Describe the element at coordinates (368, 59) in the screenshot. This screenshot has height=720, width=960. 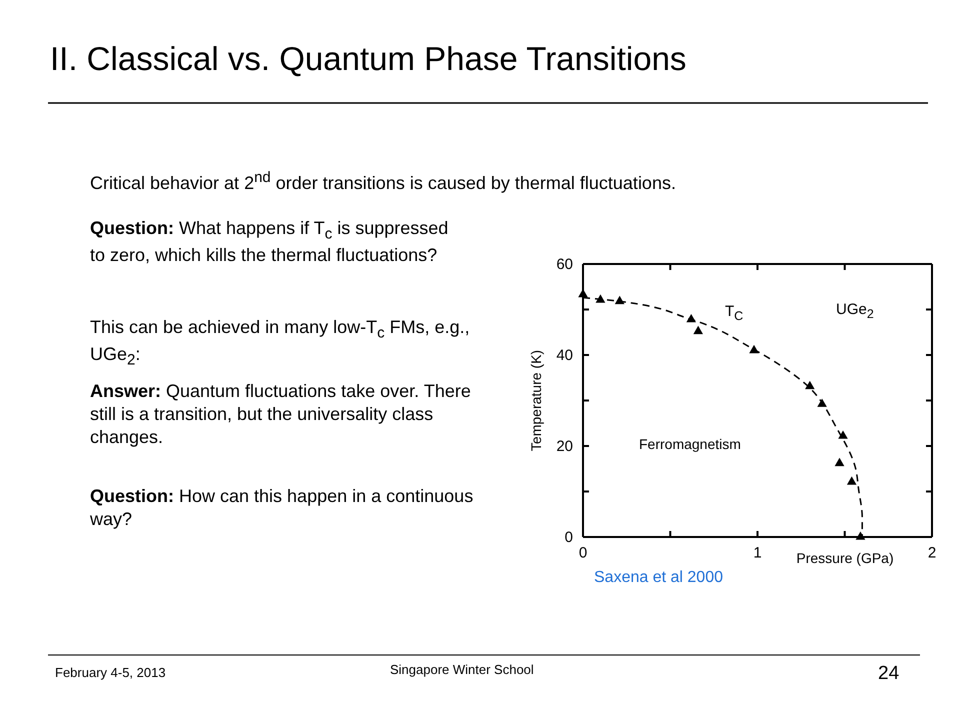
I see `chart-title: II. Classical vs. Quantum Phase Transitions` at that location.